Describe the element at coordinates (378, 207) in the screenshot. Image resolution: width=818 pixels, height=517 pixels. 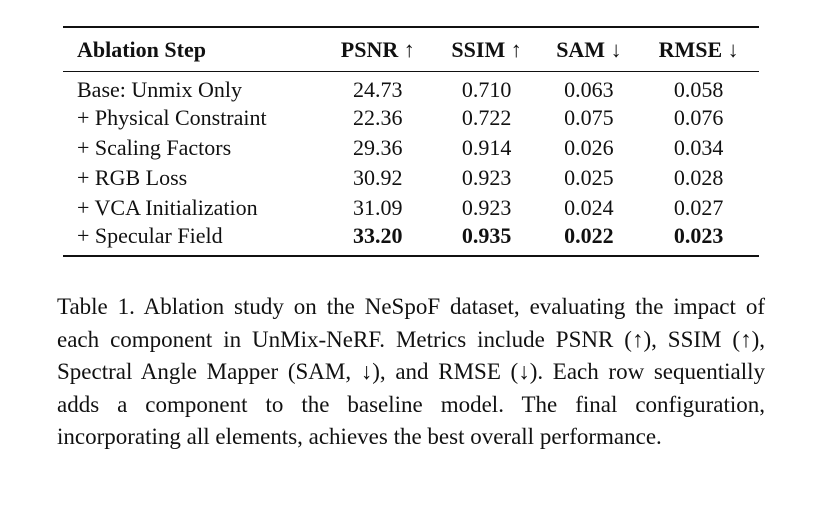
I see `cell-psnr: 31.09` at that location.